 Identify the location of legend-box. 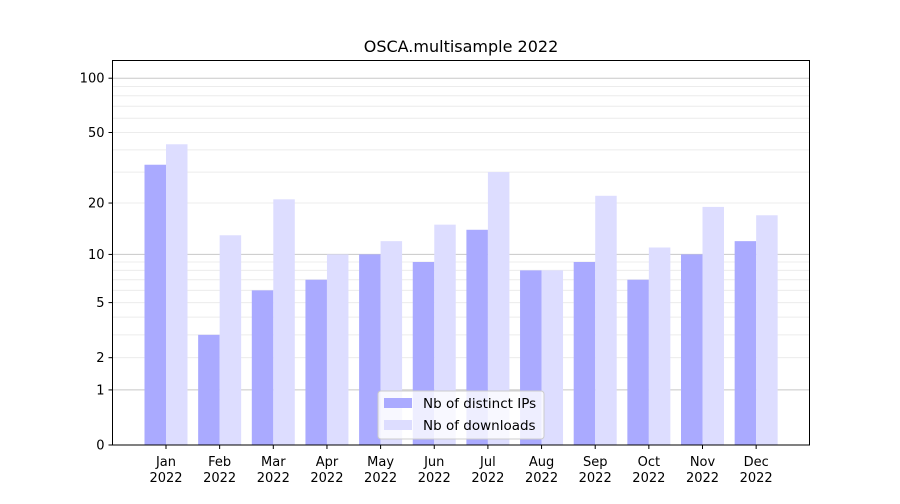
(461, 415).